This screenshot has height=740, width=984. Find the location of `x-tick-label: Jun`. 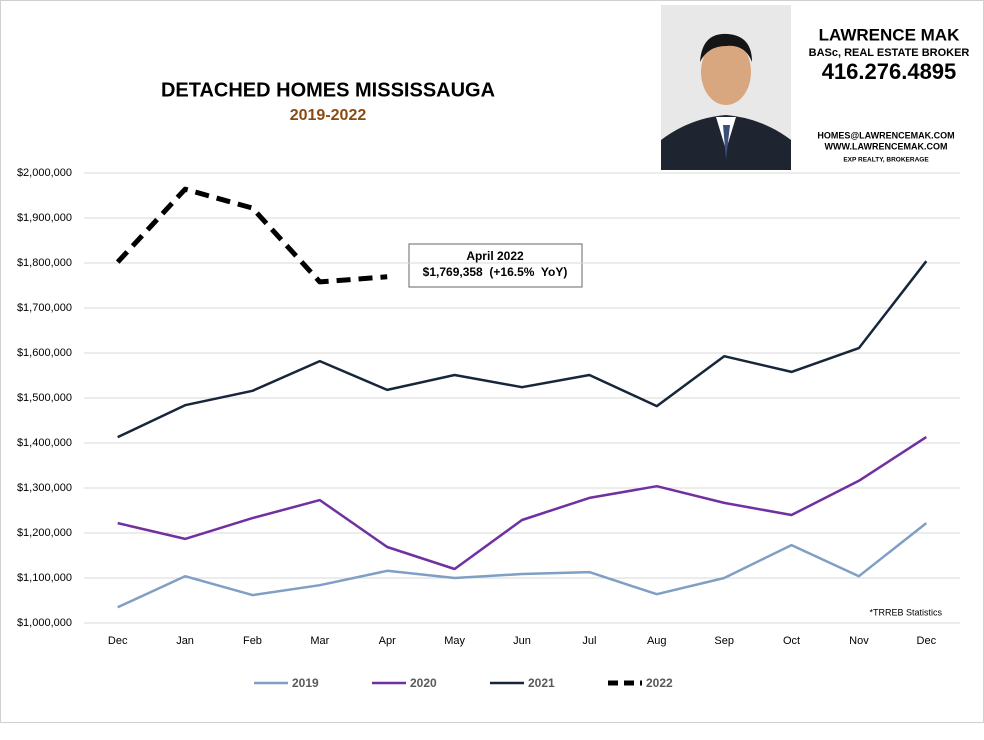

x-tick-label: Jun is located at coordinates (522, 641).